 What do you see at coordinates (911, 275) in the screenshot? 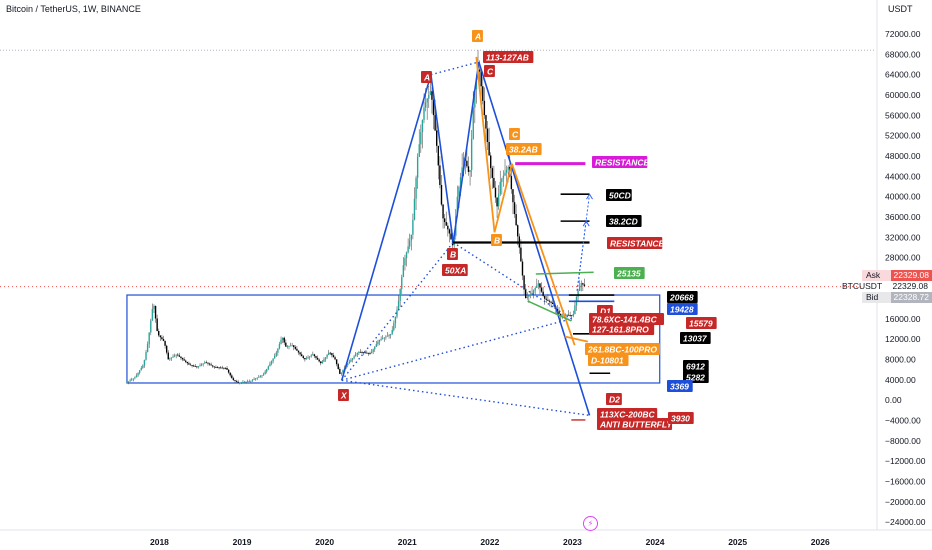
I see `ask-value: 22329.08` at bounding box center [911, 275].